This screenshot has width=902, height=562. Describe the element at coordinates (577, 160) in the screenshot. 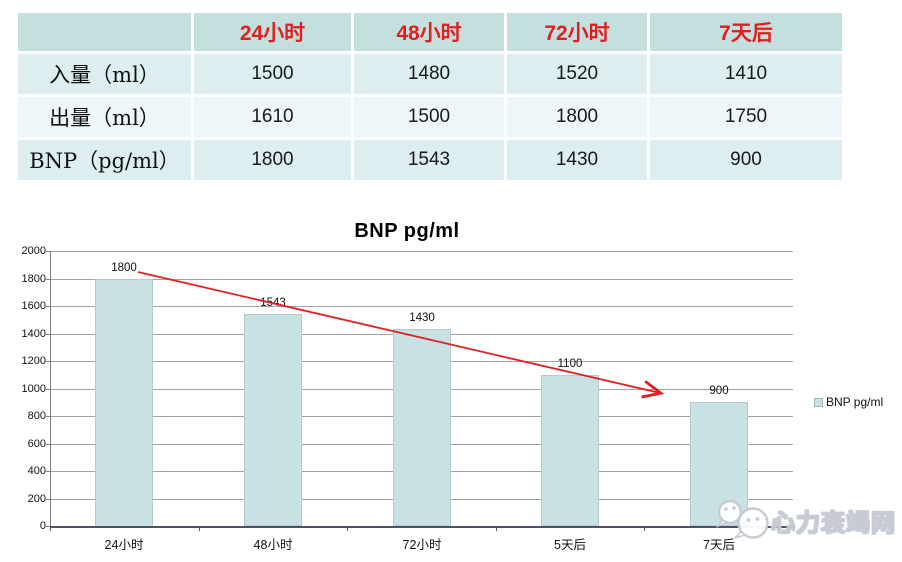

I see `table-cell: 1430` at that location.